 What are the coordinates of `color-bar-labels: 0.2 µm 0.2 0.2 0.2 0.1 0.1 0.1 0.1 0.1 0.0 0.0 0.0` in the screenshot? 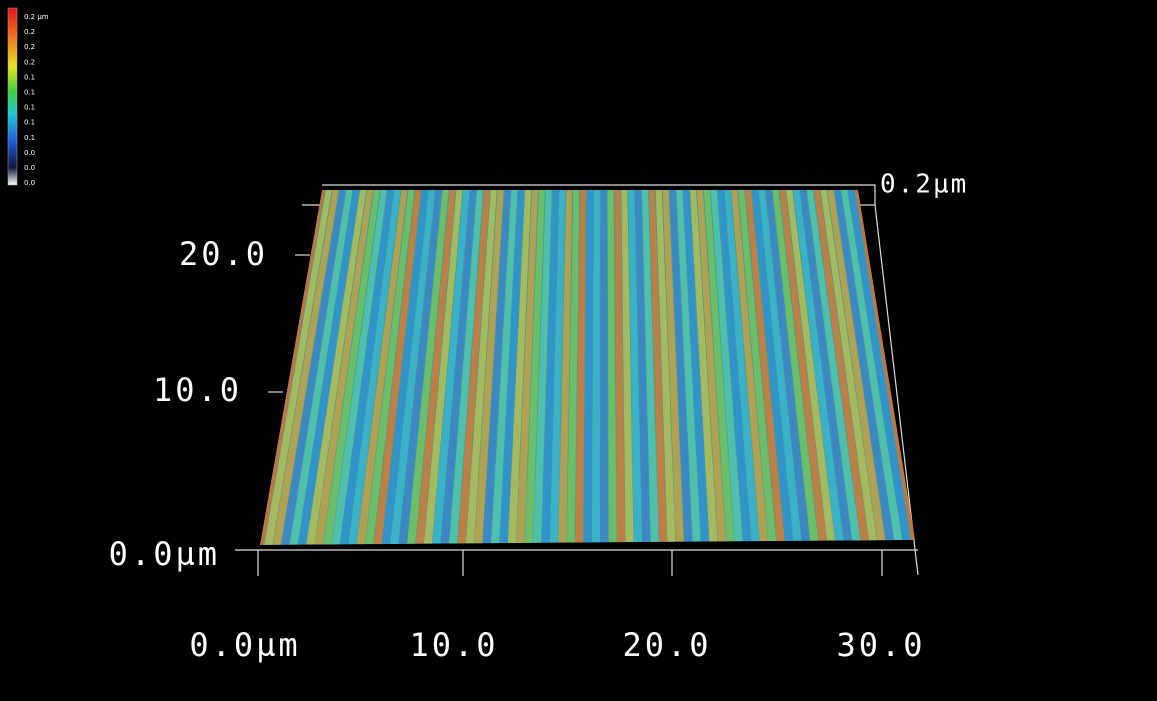 It's located at (36, 100).